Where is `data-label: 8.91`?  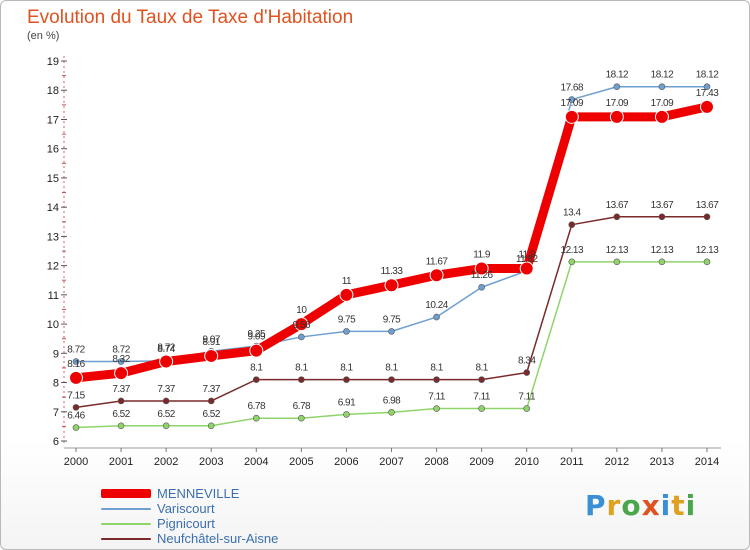
data-label: 8.91 is located at coordinates (211, 342).